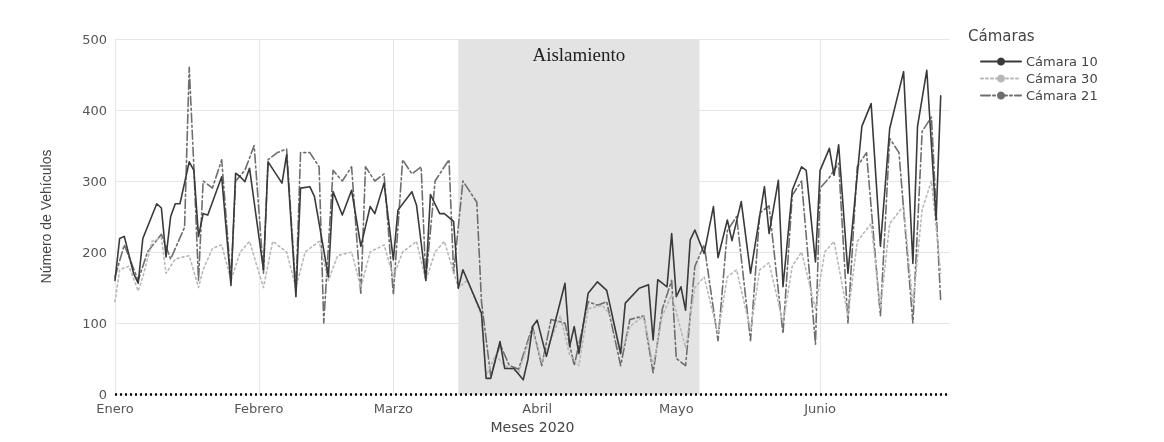 This screenshot has height=442, width=1164. Describe the element at coordinates (94, 252) in the screenshot. I see `y-tick-label: 200` at that location.